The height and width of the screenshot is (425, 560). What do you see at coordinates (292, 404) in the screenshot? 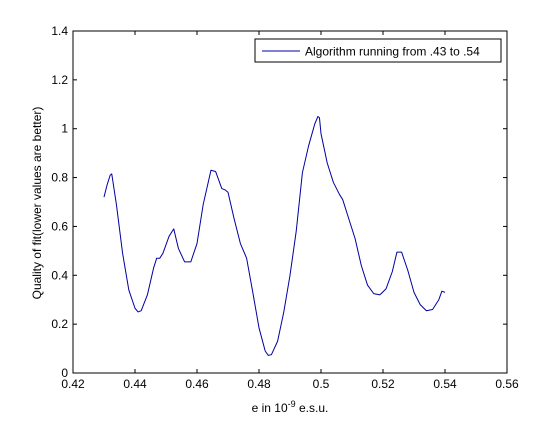
I see `x-axis-label-exponent: -9` at bounding box center [292, 404].